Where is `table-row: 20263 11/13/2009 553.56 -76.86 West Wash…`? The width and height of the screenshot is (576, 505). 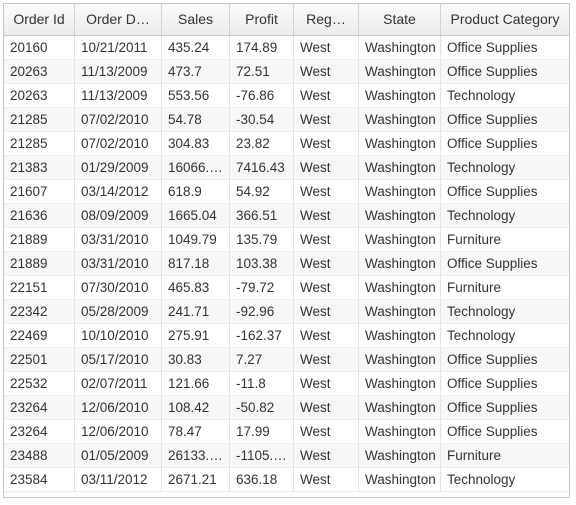 table-row: 20263 11/13/2009 553.56 -76.86 West Wash… is located at coordinates (286, 96).